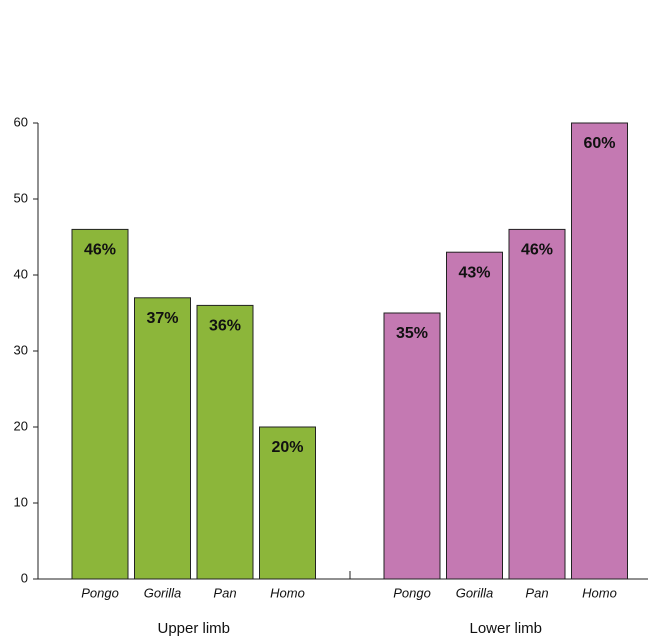  What do you see at coordinates (24, 577) in the screenshot?
I see `y-tick-label: 0` at bounding box center [24, 577].